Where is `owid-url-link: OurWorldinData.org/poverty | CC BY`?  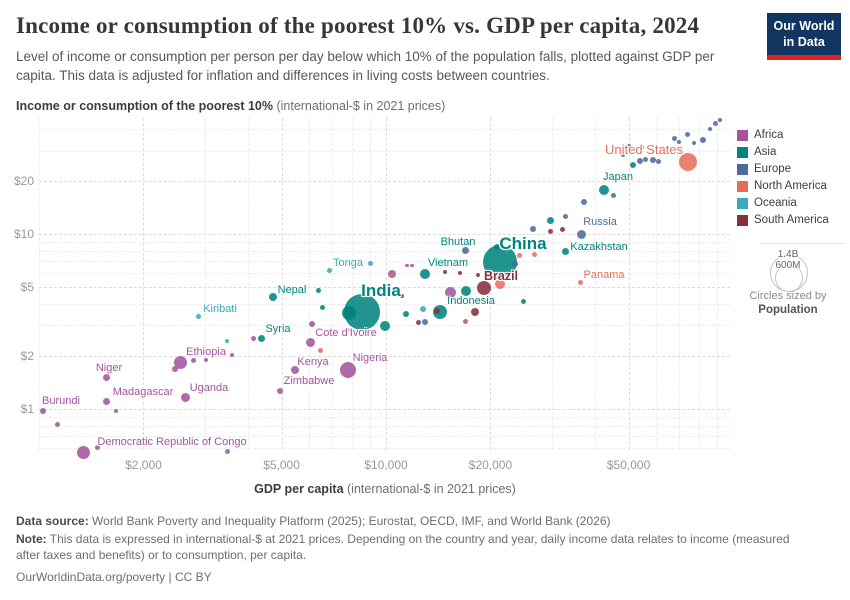 owid-url-link: OurWorldinData.org/poverty | CC BY is located at coordinates (114, 577).